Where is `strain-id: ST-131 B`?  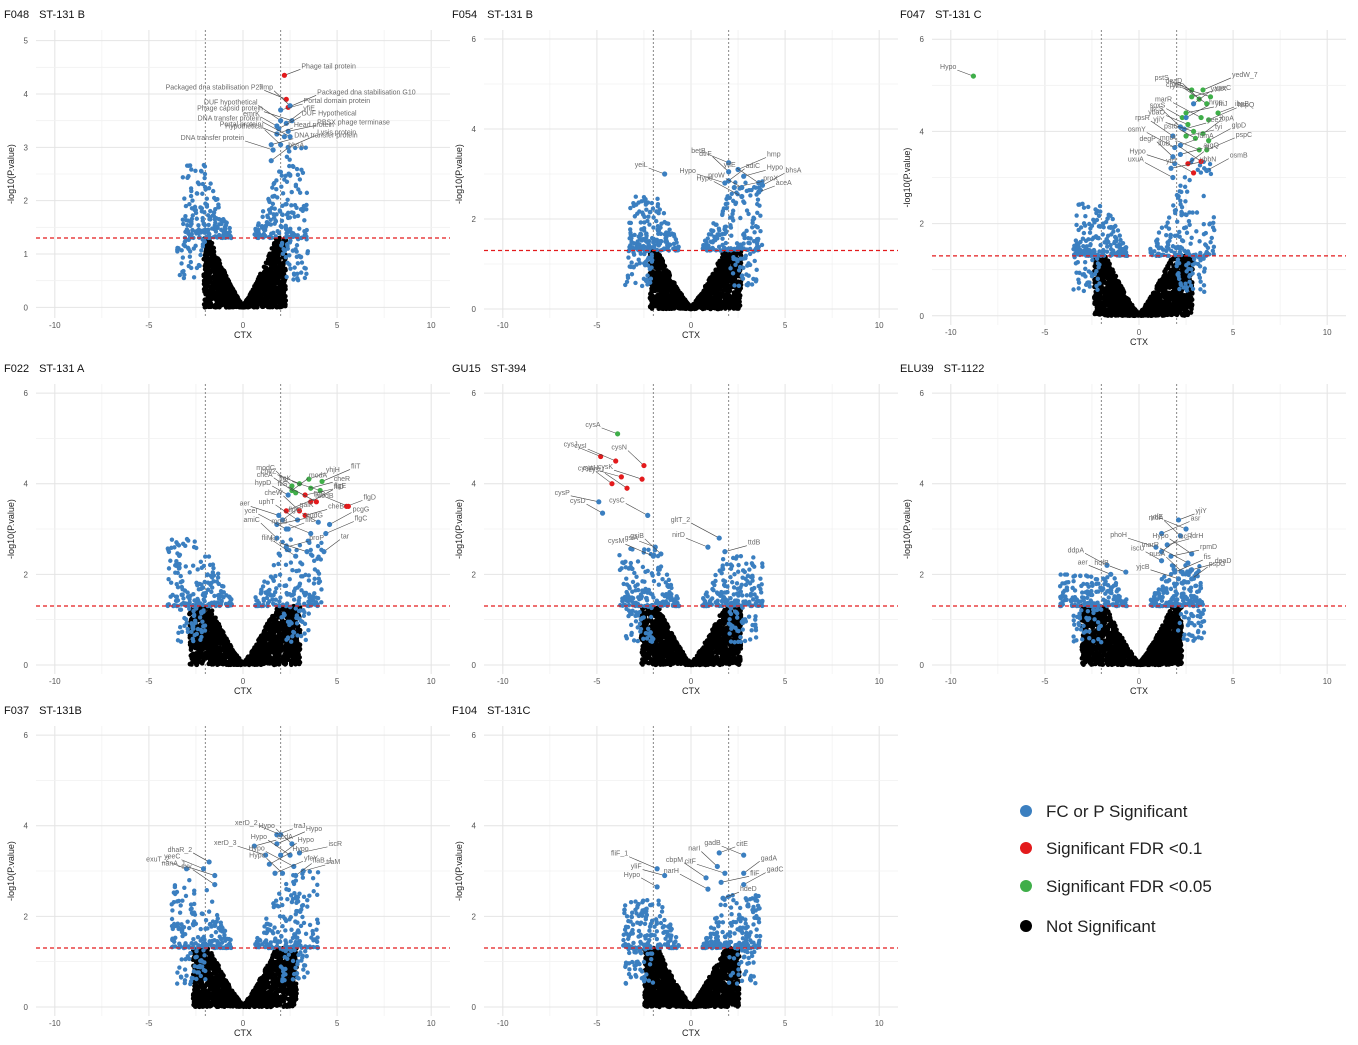 strain-id: ST-131 B is located at coordinates (62, 15).